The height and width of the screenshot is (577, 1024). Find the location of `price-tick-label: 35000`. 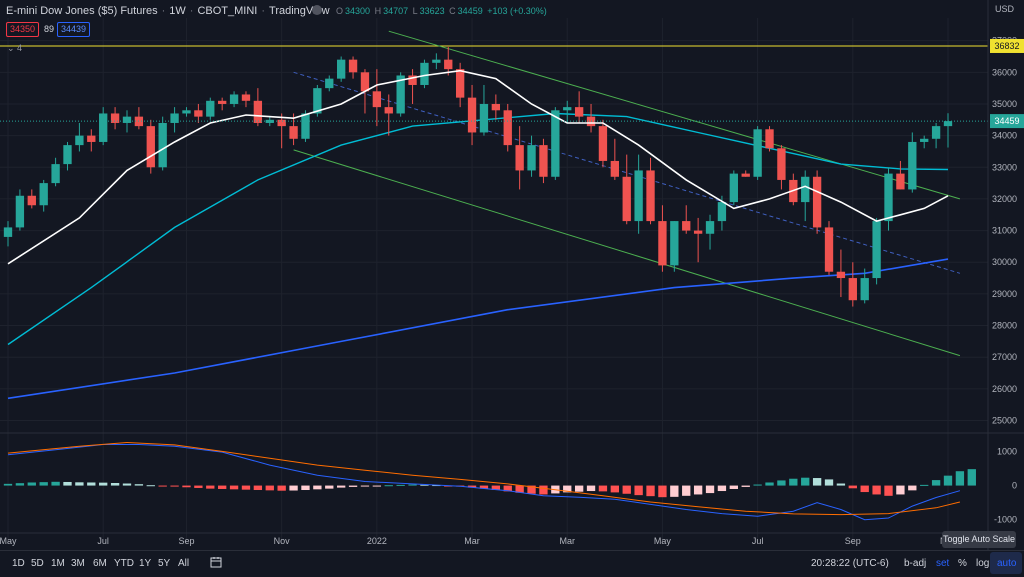

price-tick-label: 35000 is located at coordinates (1004, 104).